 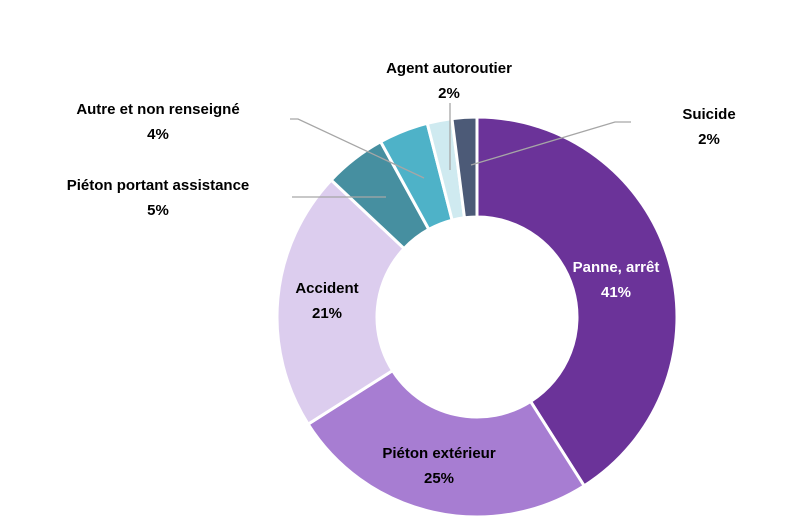 I want to click on value-label-pieton-exterieur: 25%, so click(x=439, y=478).